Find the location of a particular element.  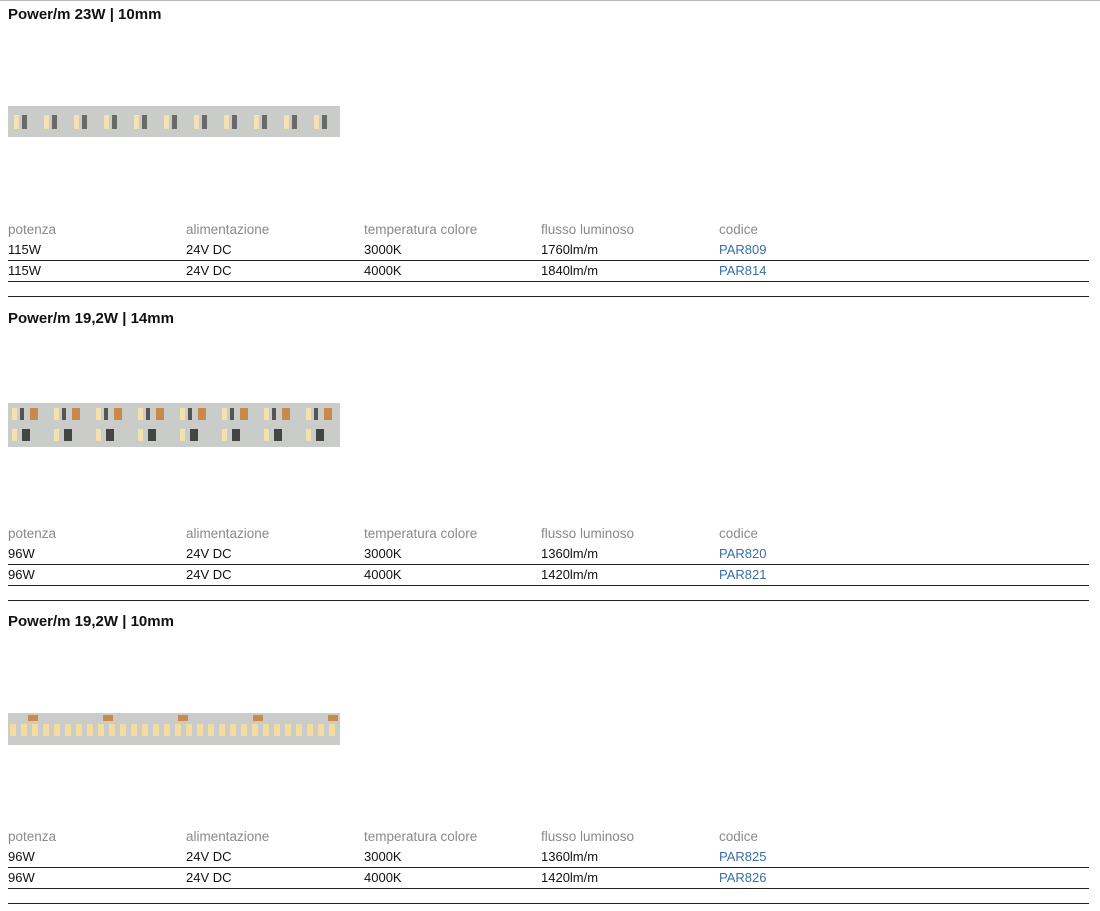

table-cell: 1840lm/m is located at coordinates (570, 270).